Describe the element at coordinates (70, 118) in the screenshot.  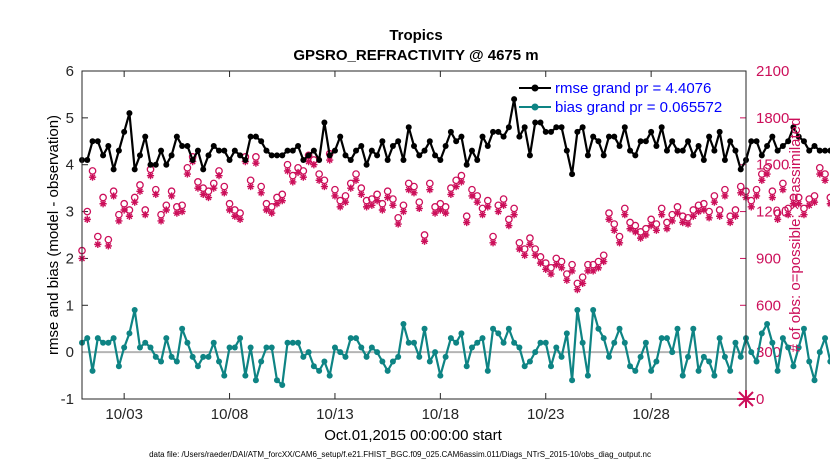
I see `left-tick-label: 5` at that location.